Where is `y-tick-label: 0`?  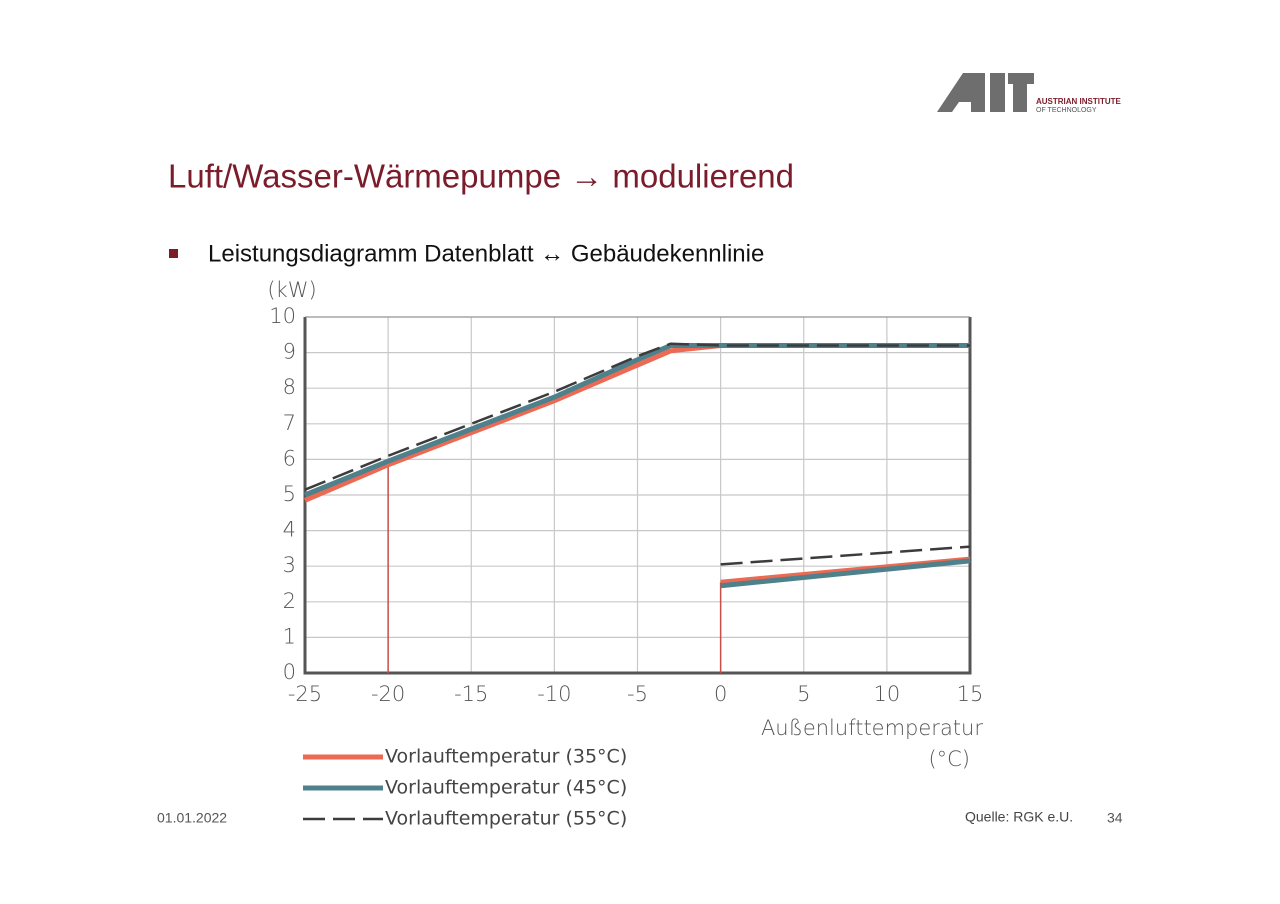 y-tick-label: 0 is located at coordinates (289, 672).